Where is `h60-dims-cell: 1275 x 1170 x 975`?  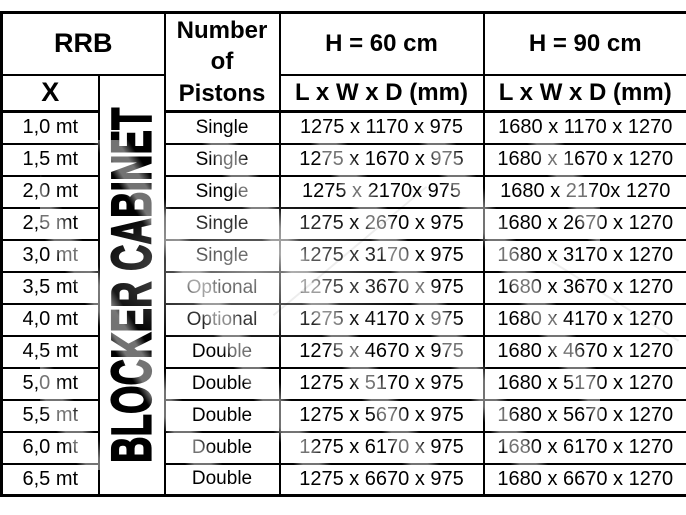 h60-dims-cell: 1275 x 1170 x 975 is located at coordinates (381, 127).